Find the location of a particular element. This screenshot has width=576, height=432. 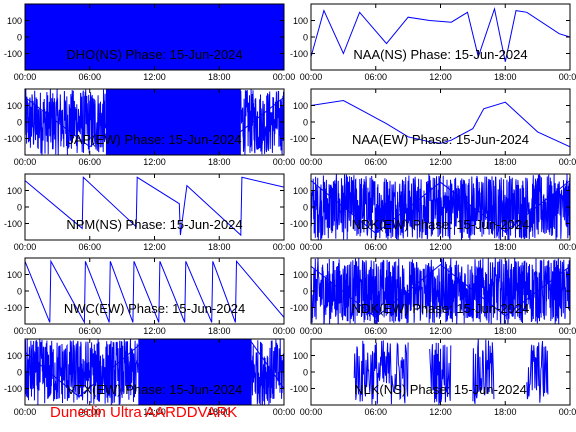

saturated-trace-fill is located at coordinates (154, 37).